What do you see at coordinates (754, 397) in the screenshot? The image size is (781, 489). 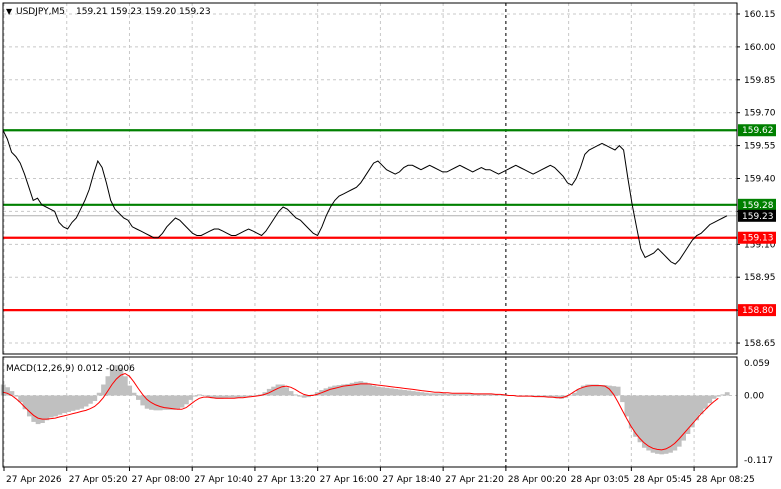 I see `macd-tick-label: 0.00` at bounding box center [754, 397].